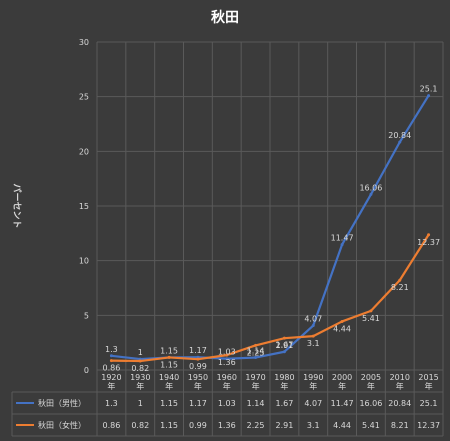  What do you see at coordinates (313, 319) in the screenshot?
I see `data-label: 4.07` at bounding box center [313, 319].